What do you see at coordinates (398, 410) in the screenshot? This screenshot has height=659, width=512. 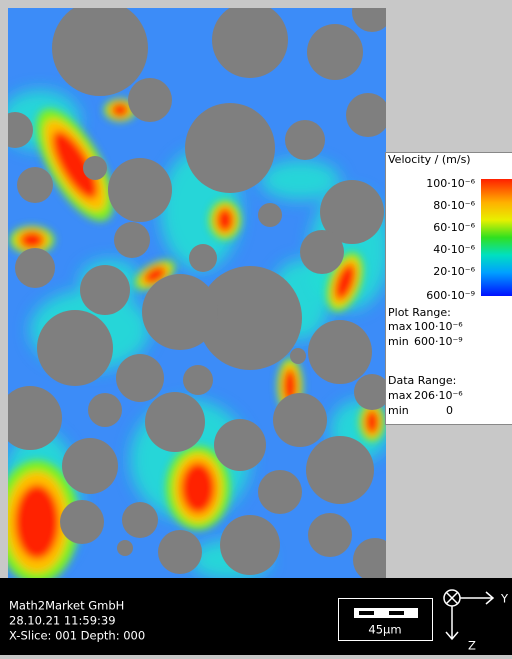 I see `data-min-label: min` at bounding box center [398, 410].